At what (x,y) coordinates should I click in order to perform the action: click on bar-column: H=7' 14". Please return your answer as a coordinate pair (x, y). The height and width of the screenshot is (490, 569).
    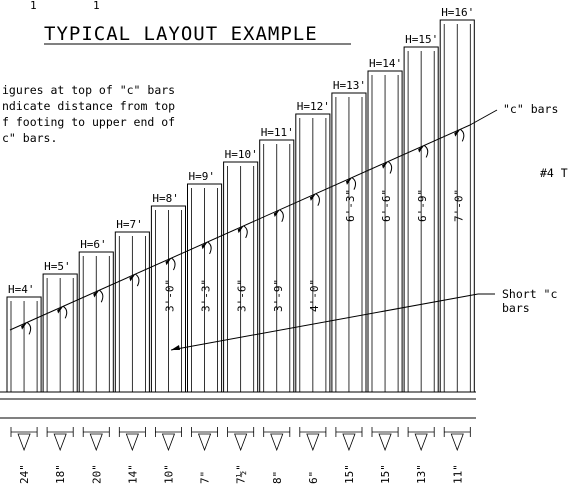
    Looking at the image, I should click on (132, 351).